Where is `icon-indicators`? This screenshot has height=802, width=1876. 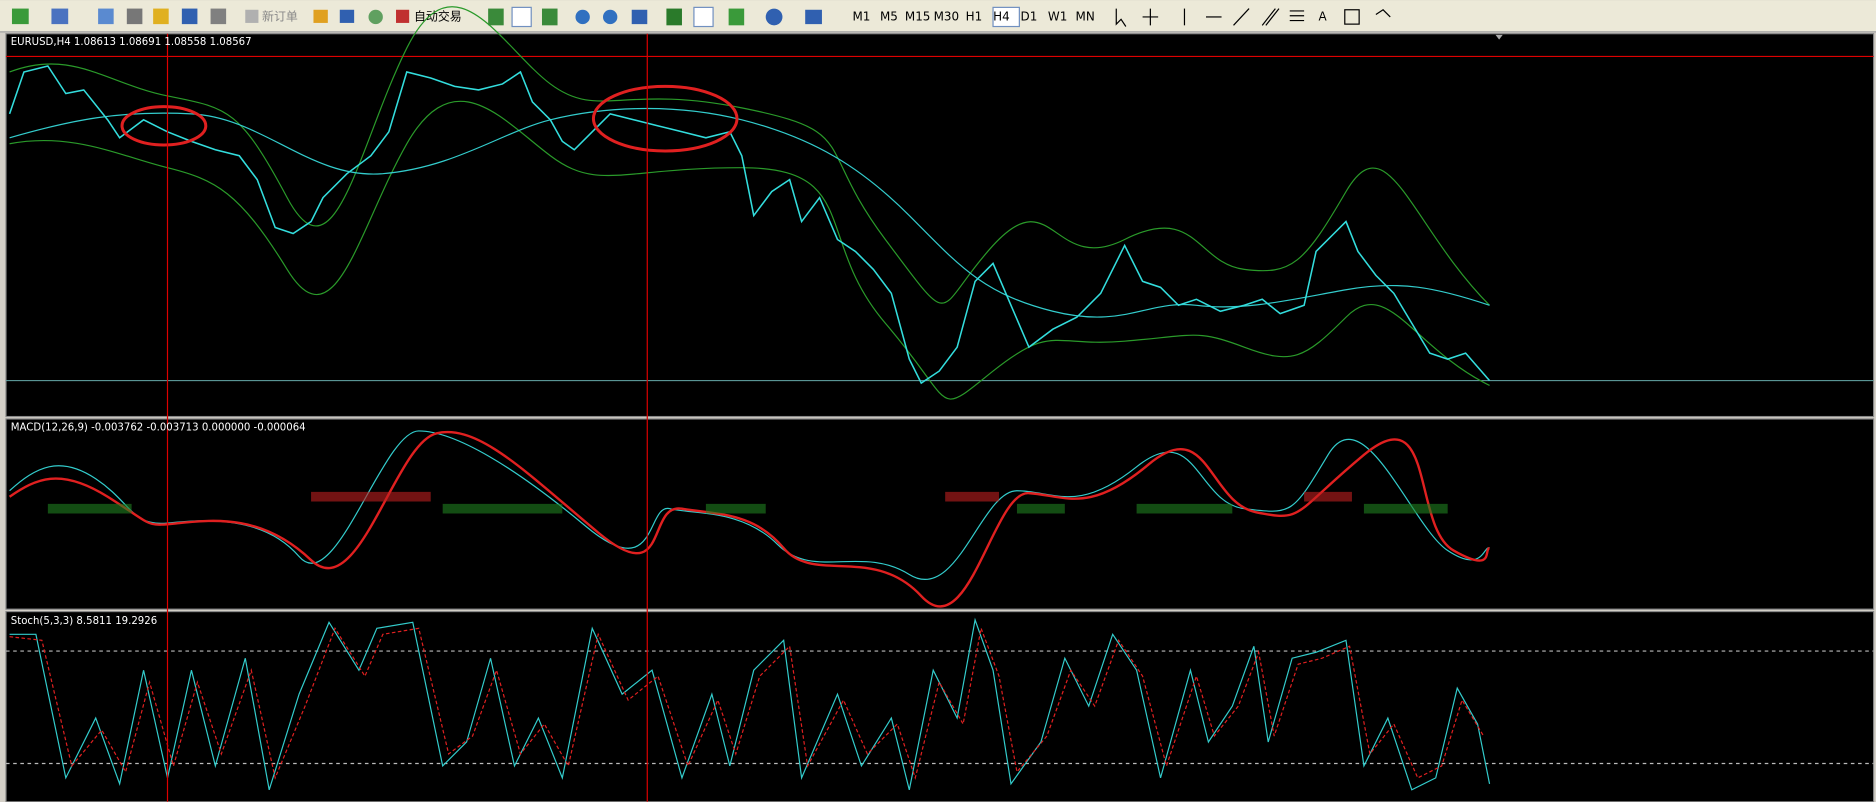 icon-indicators is located at coordinates (736, 17).